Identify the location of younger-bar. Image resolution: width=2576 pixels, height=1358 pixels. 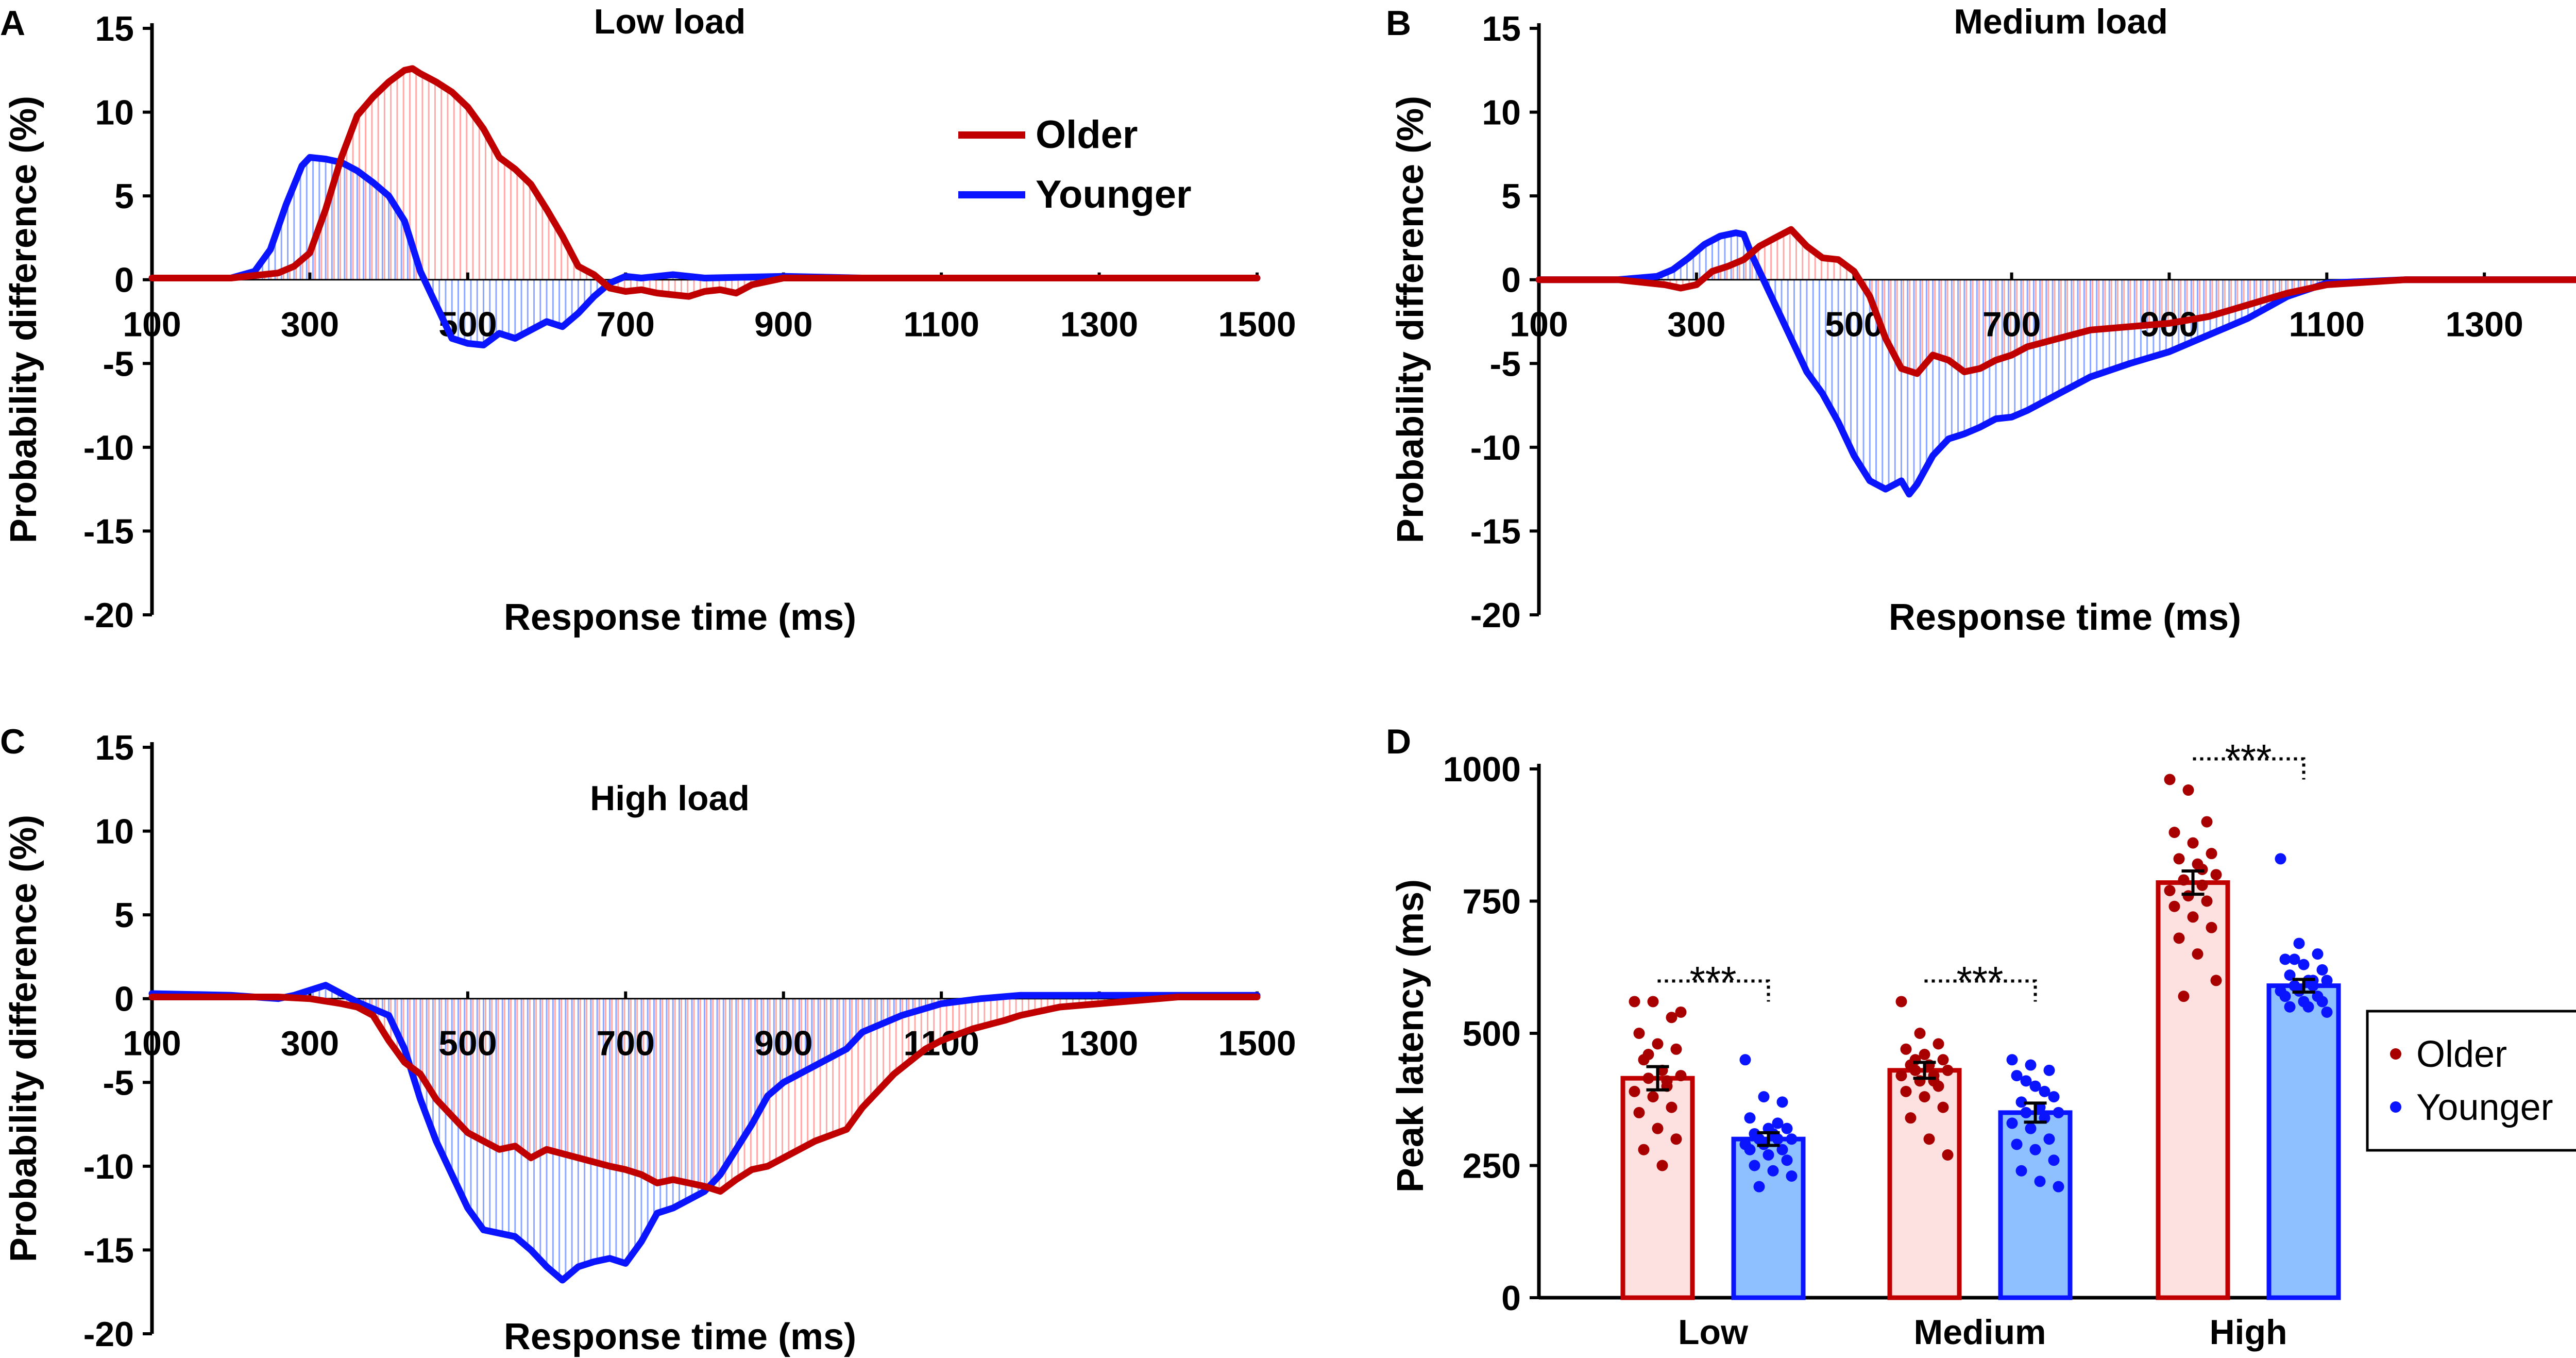
(2035, 1205).